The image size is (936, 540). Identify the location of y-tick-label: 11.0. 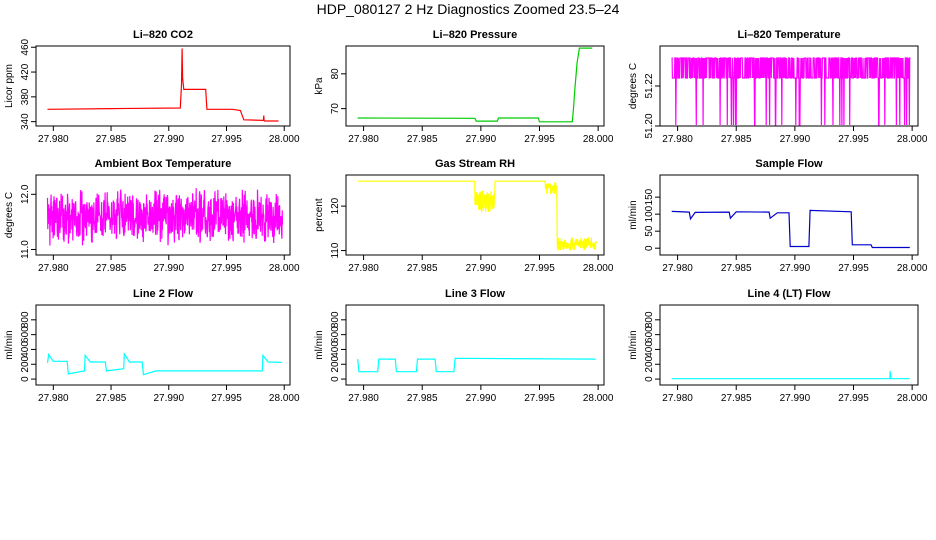
(25, 249).